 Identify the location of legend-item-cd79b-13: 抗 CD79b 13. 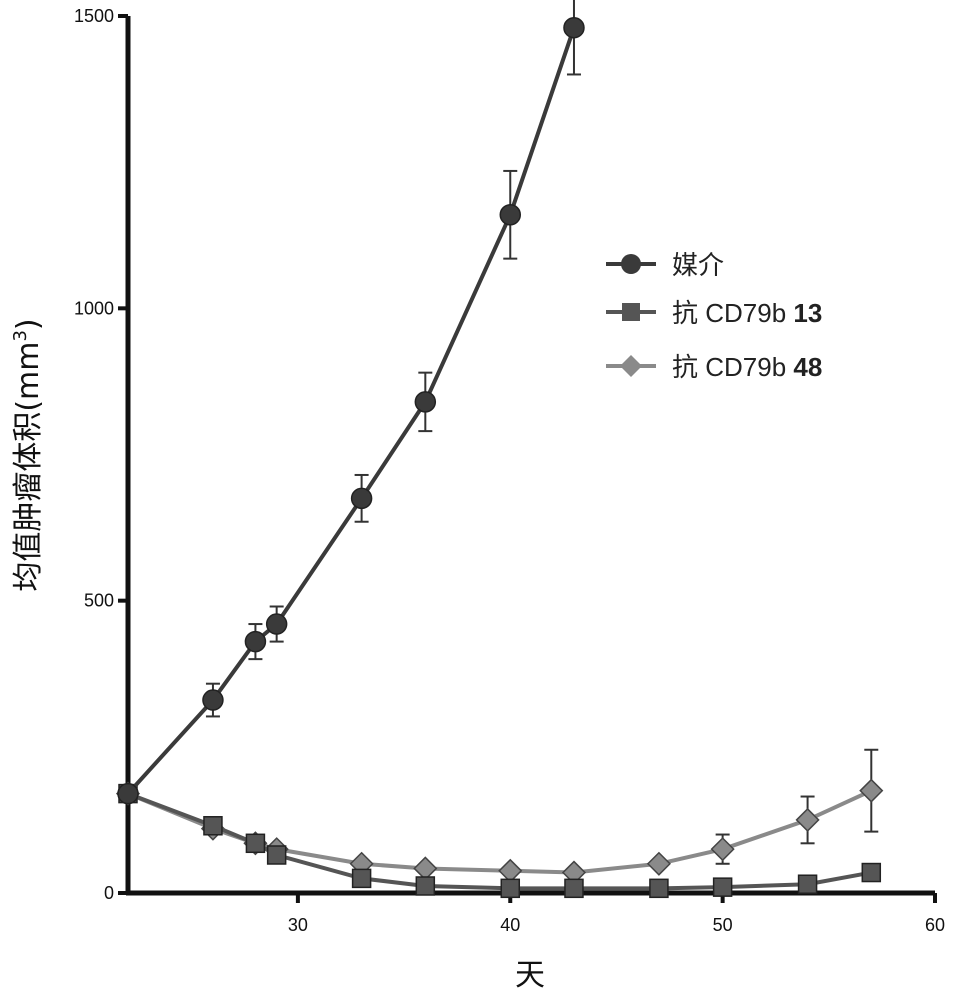
(714, 313).